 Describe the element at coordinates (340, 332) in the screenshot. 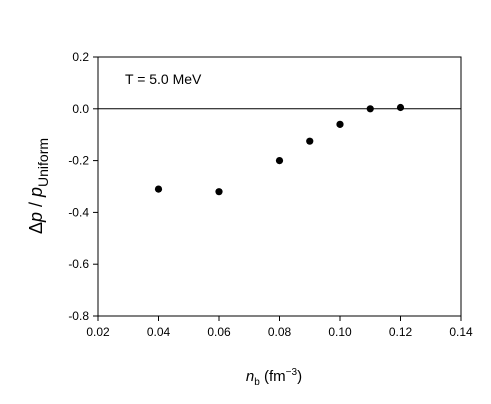

I see `x-tick-label: 0.10` at that location.